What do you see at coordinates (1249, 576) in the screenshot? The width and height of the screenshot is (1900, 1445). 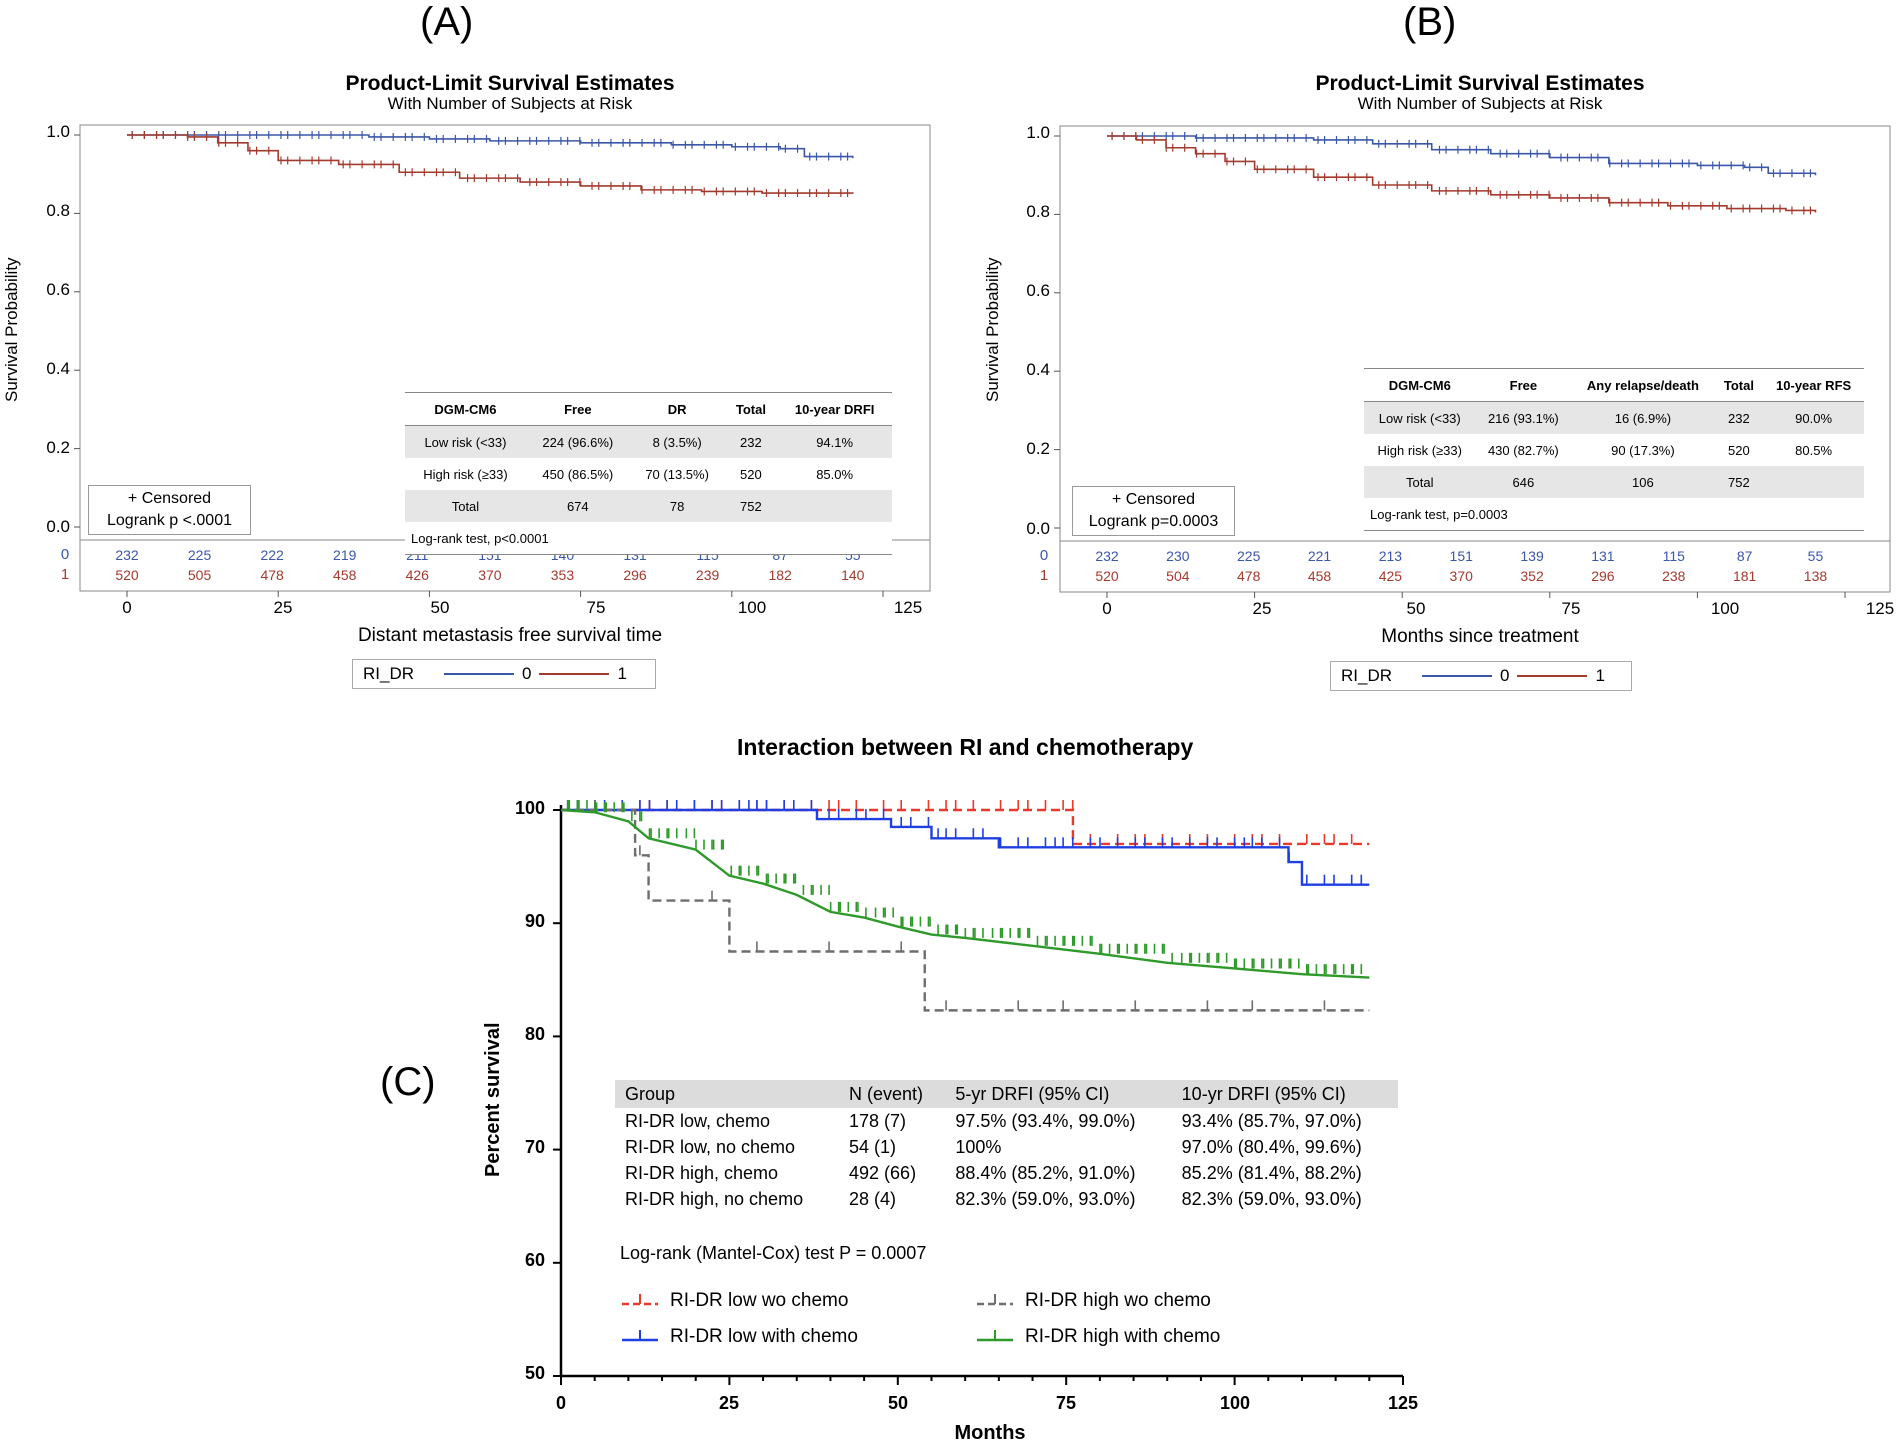 I see `risk-count: 478` at bounding box center [1249, 576].